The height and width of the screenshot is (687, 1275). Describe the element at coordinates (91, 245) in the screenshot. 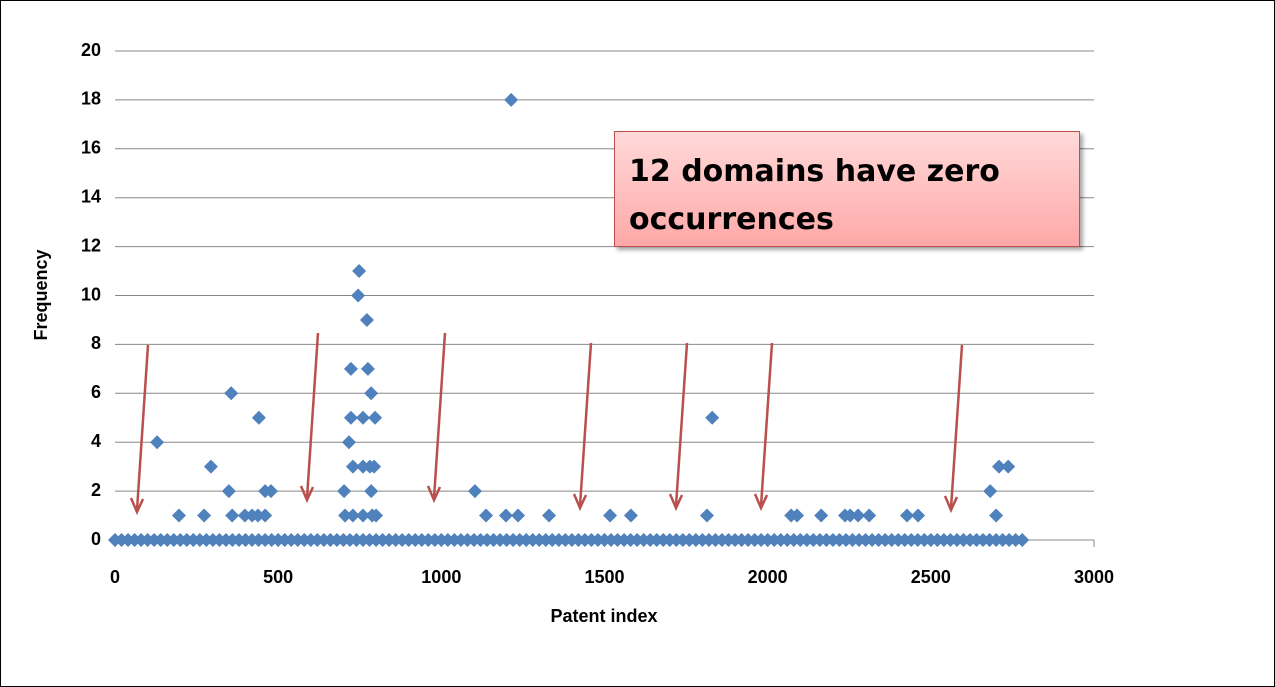

I see `y-tick-label: 12` at that location.